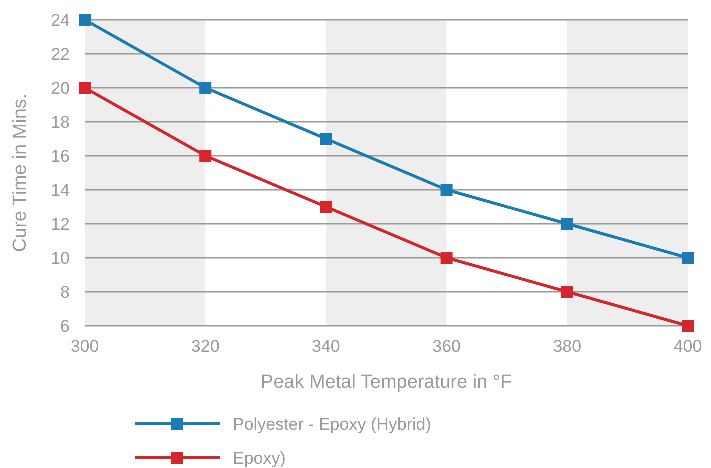 Image resolution: width=711 pixels, height=468 pixels. Describe the element at coordinates (60, 190) in the screenshot. I see `y-tick-label: 14` at that location.